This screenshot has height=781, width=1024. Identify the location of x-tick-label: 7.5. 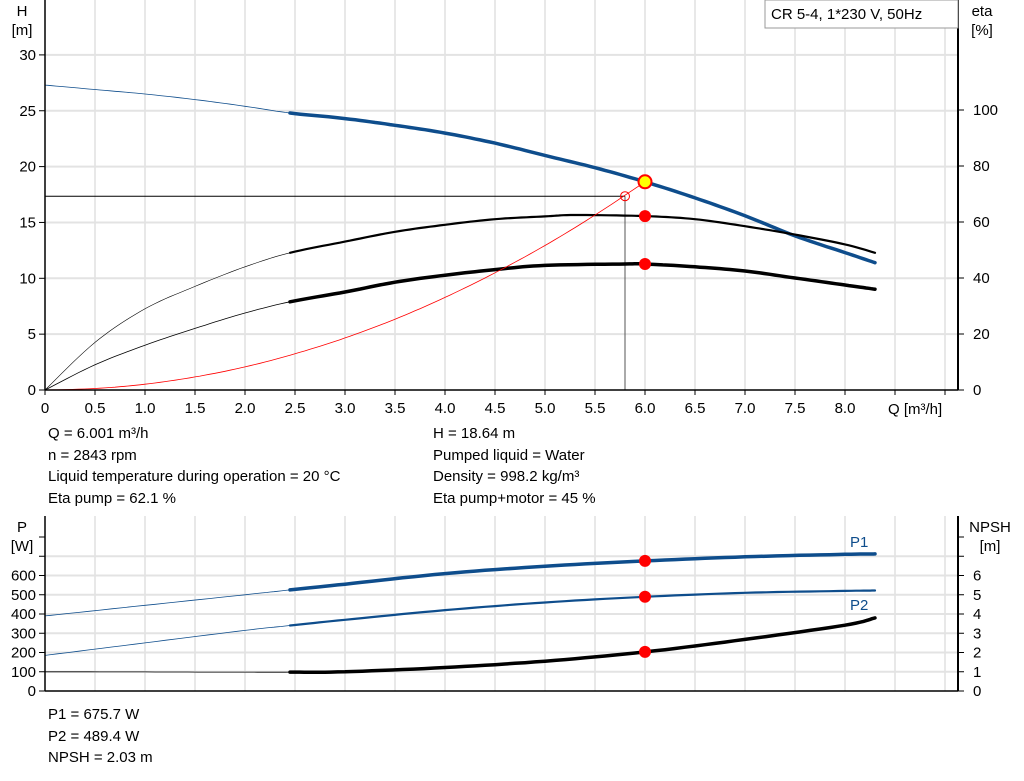
(795, 408).